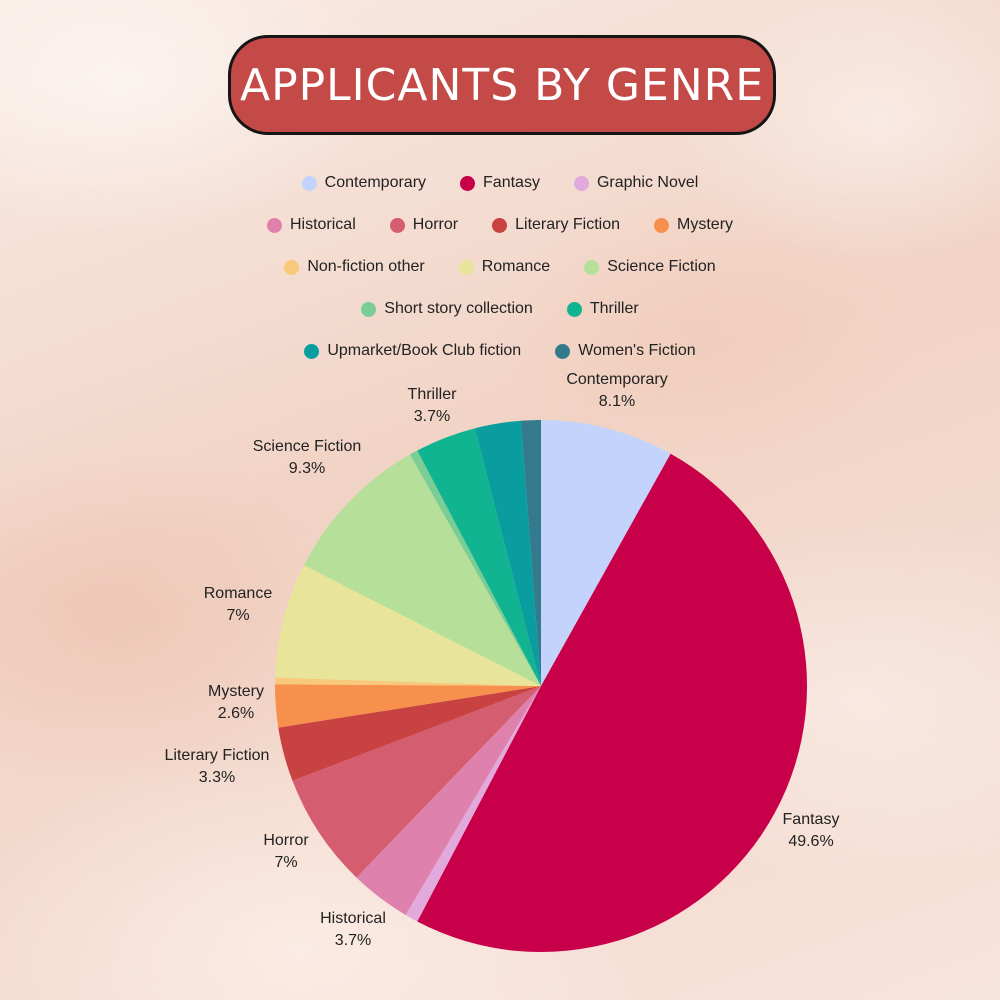 The image size is (1000, 1000). Describe the element at coordinates (507, 553) in the screenshot. I see `pie-slice-upmarket-book-club-fiction` at that location.